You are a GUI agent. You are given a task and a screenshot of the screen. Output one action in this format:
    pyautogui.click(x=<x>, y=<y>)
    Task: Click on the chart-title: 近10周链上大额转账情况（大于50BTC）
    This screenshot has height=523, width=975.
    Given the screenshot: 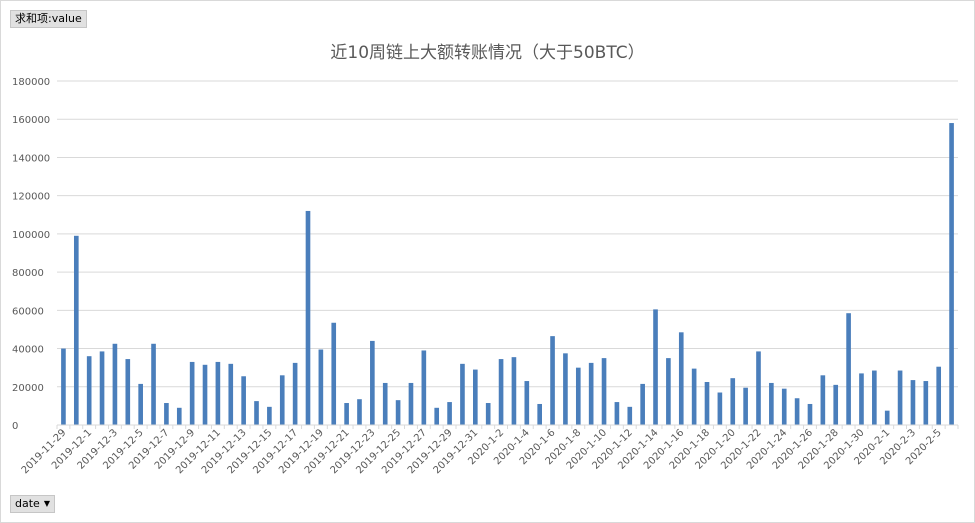 What is the action you would take?
    pyautogui.click(x=487, y=53)
    